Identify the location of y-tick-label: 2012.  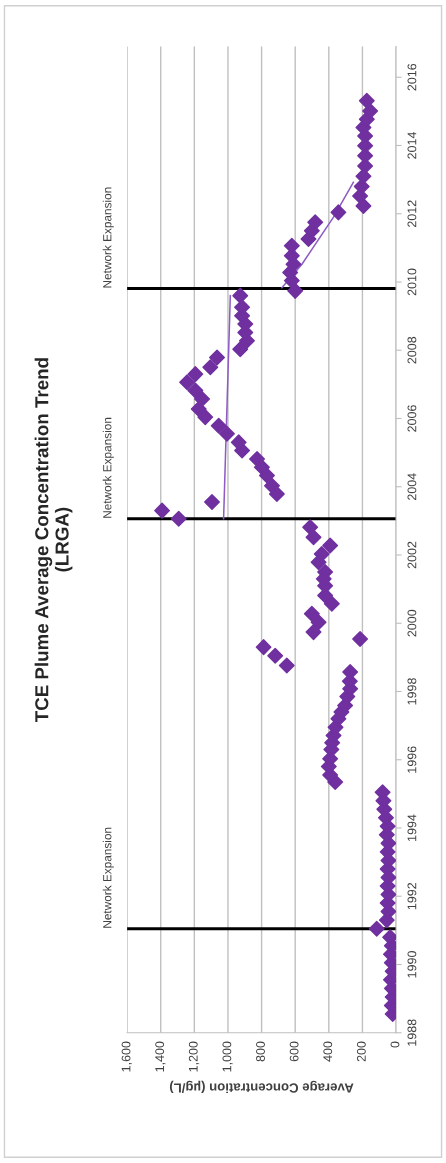
(412, 214).